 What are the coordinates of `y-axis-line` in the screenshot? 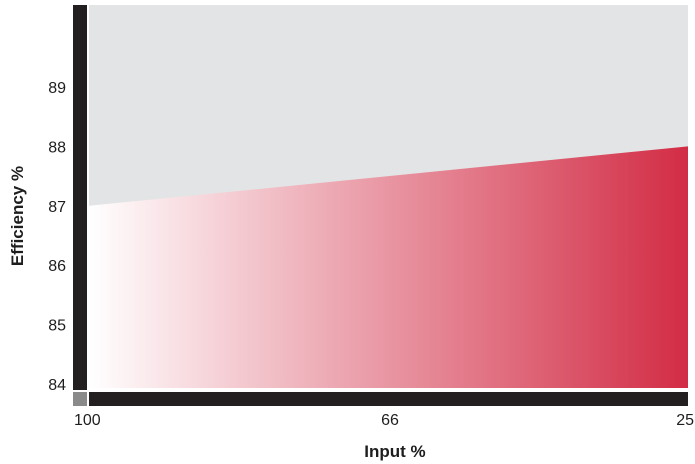 It's located at (80, 197).